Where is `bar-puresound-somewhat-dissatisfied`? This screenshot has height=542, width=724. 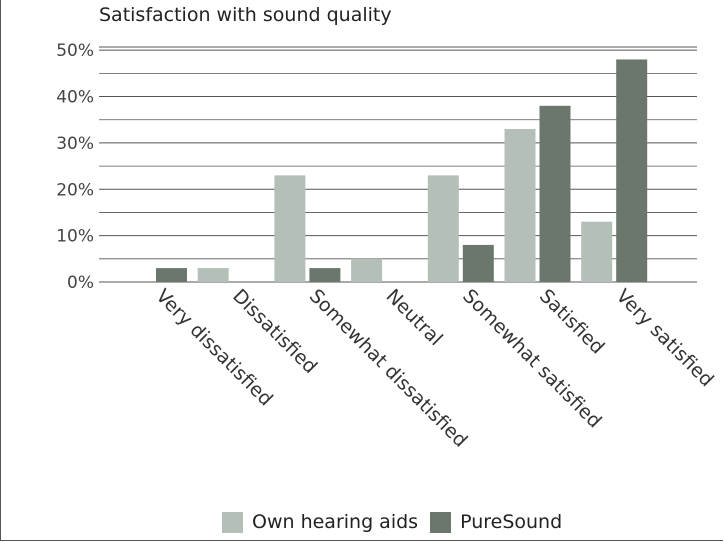
bar-puresound-somewhat-dissatisfied is located at coordinates (325, 275).